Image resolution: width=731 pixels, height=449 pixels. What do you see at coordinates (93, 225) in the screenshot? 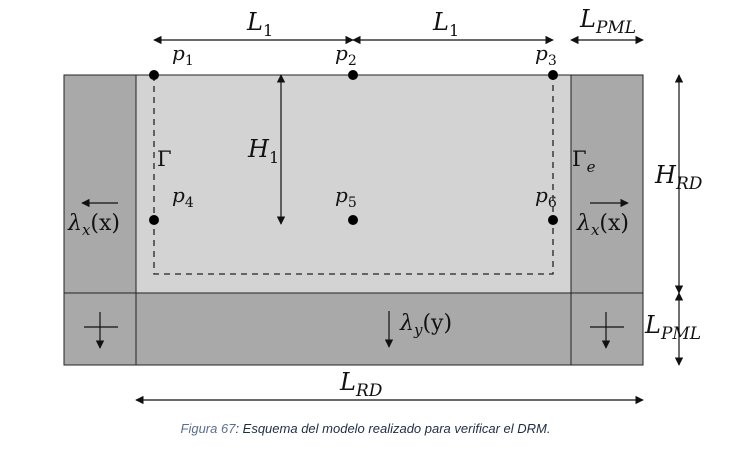
I see `label-lambda-x-left: λx(x)` at bounding box center [93, 225].